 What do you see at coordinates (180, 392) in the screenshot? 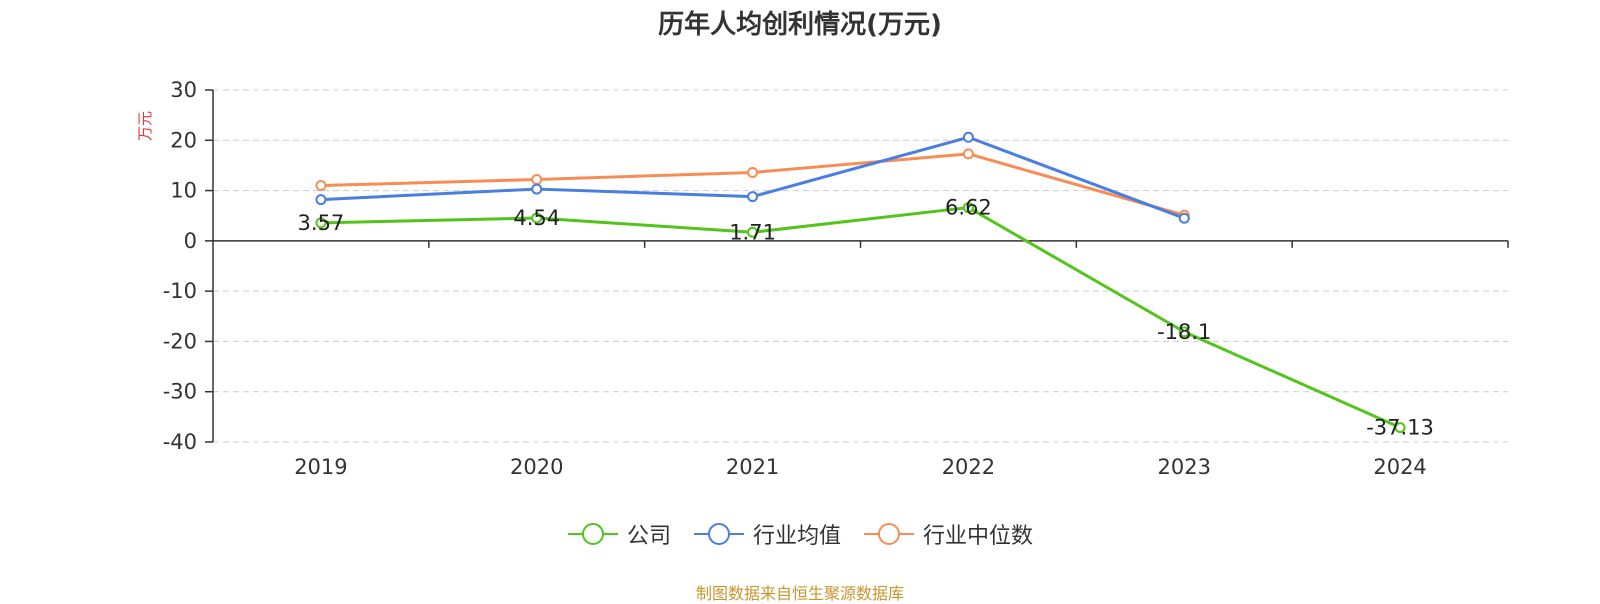
I see `y-tick-label: -30` at bounding box center [180, 392].